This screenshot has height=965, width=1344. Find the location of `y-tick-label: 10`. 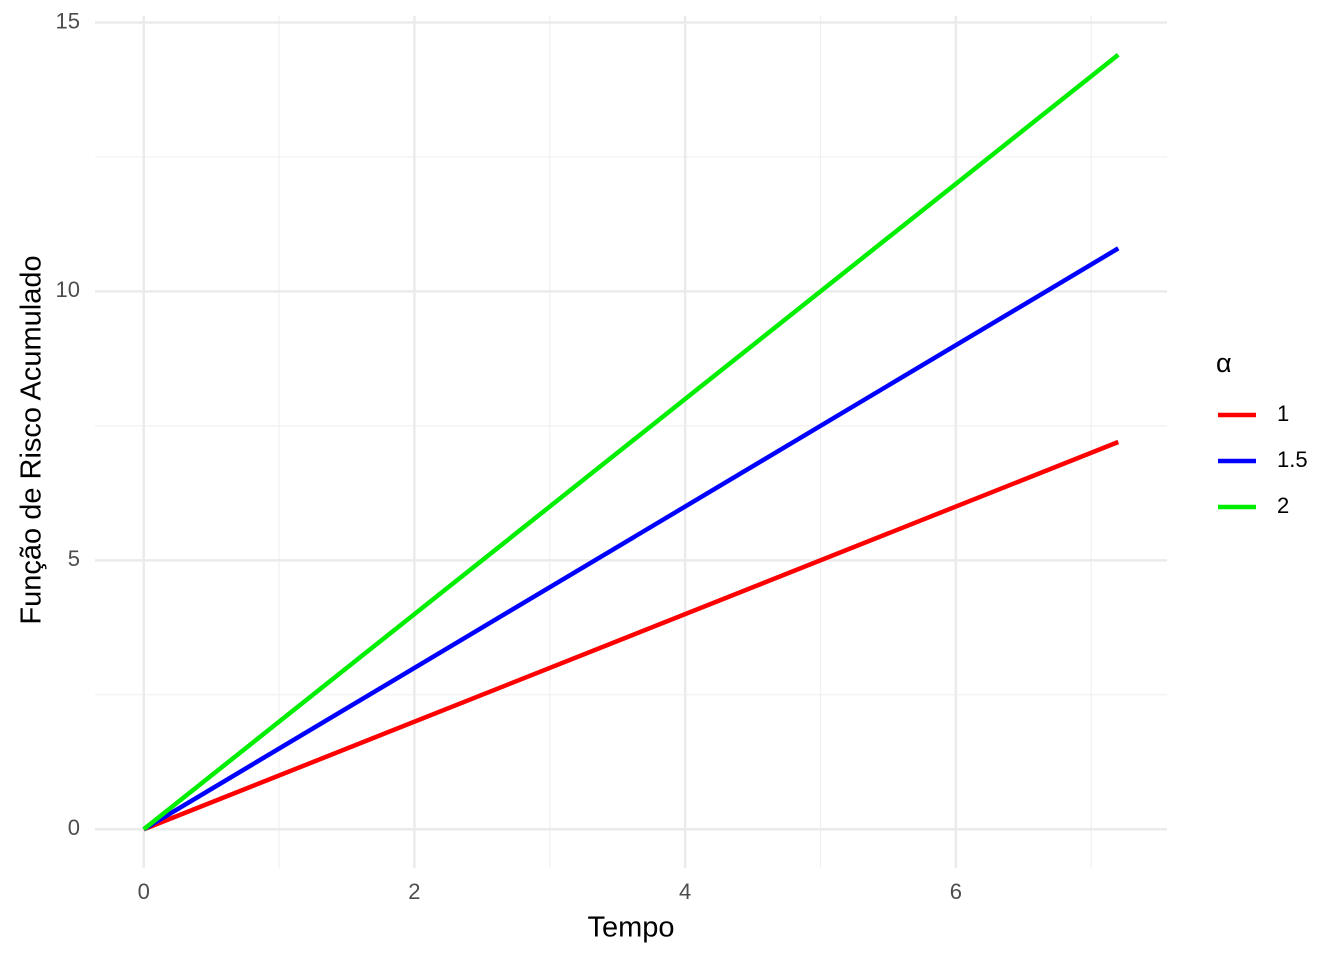

y-tick-label: 10 is located at coordinates (68, 289).